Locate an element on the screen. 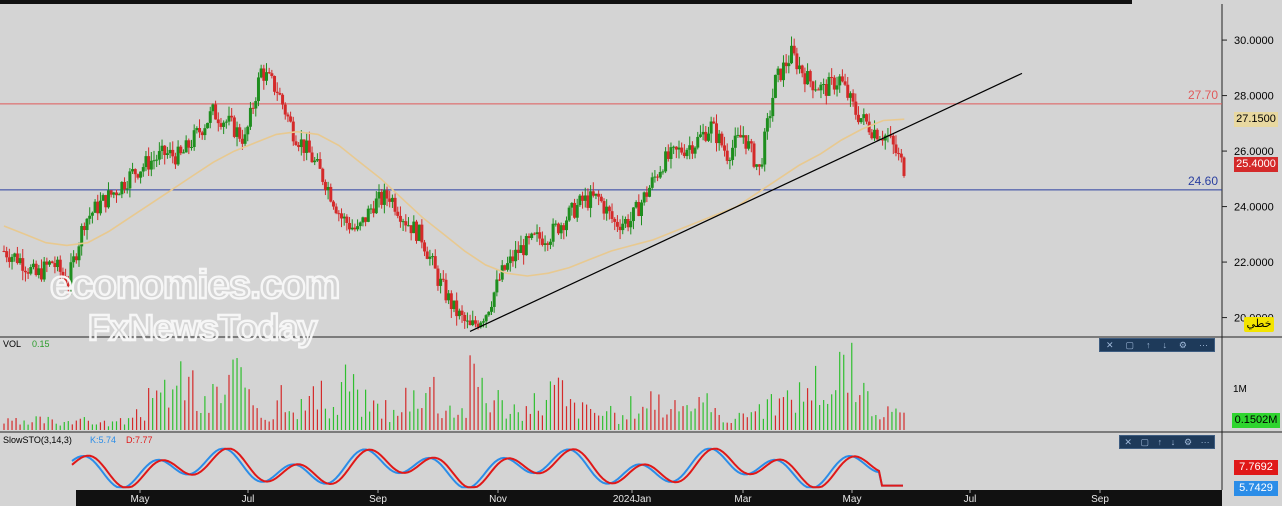 This screenshot has height=506, width=1282. oscillator-k-label: K:5.74 is located at coordinates (103, 440).